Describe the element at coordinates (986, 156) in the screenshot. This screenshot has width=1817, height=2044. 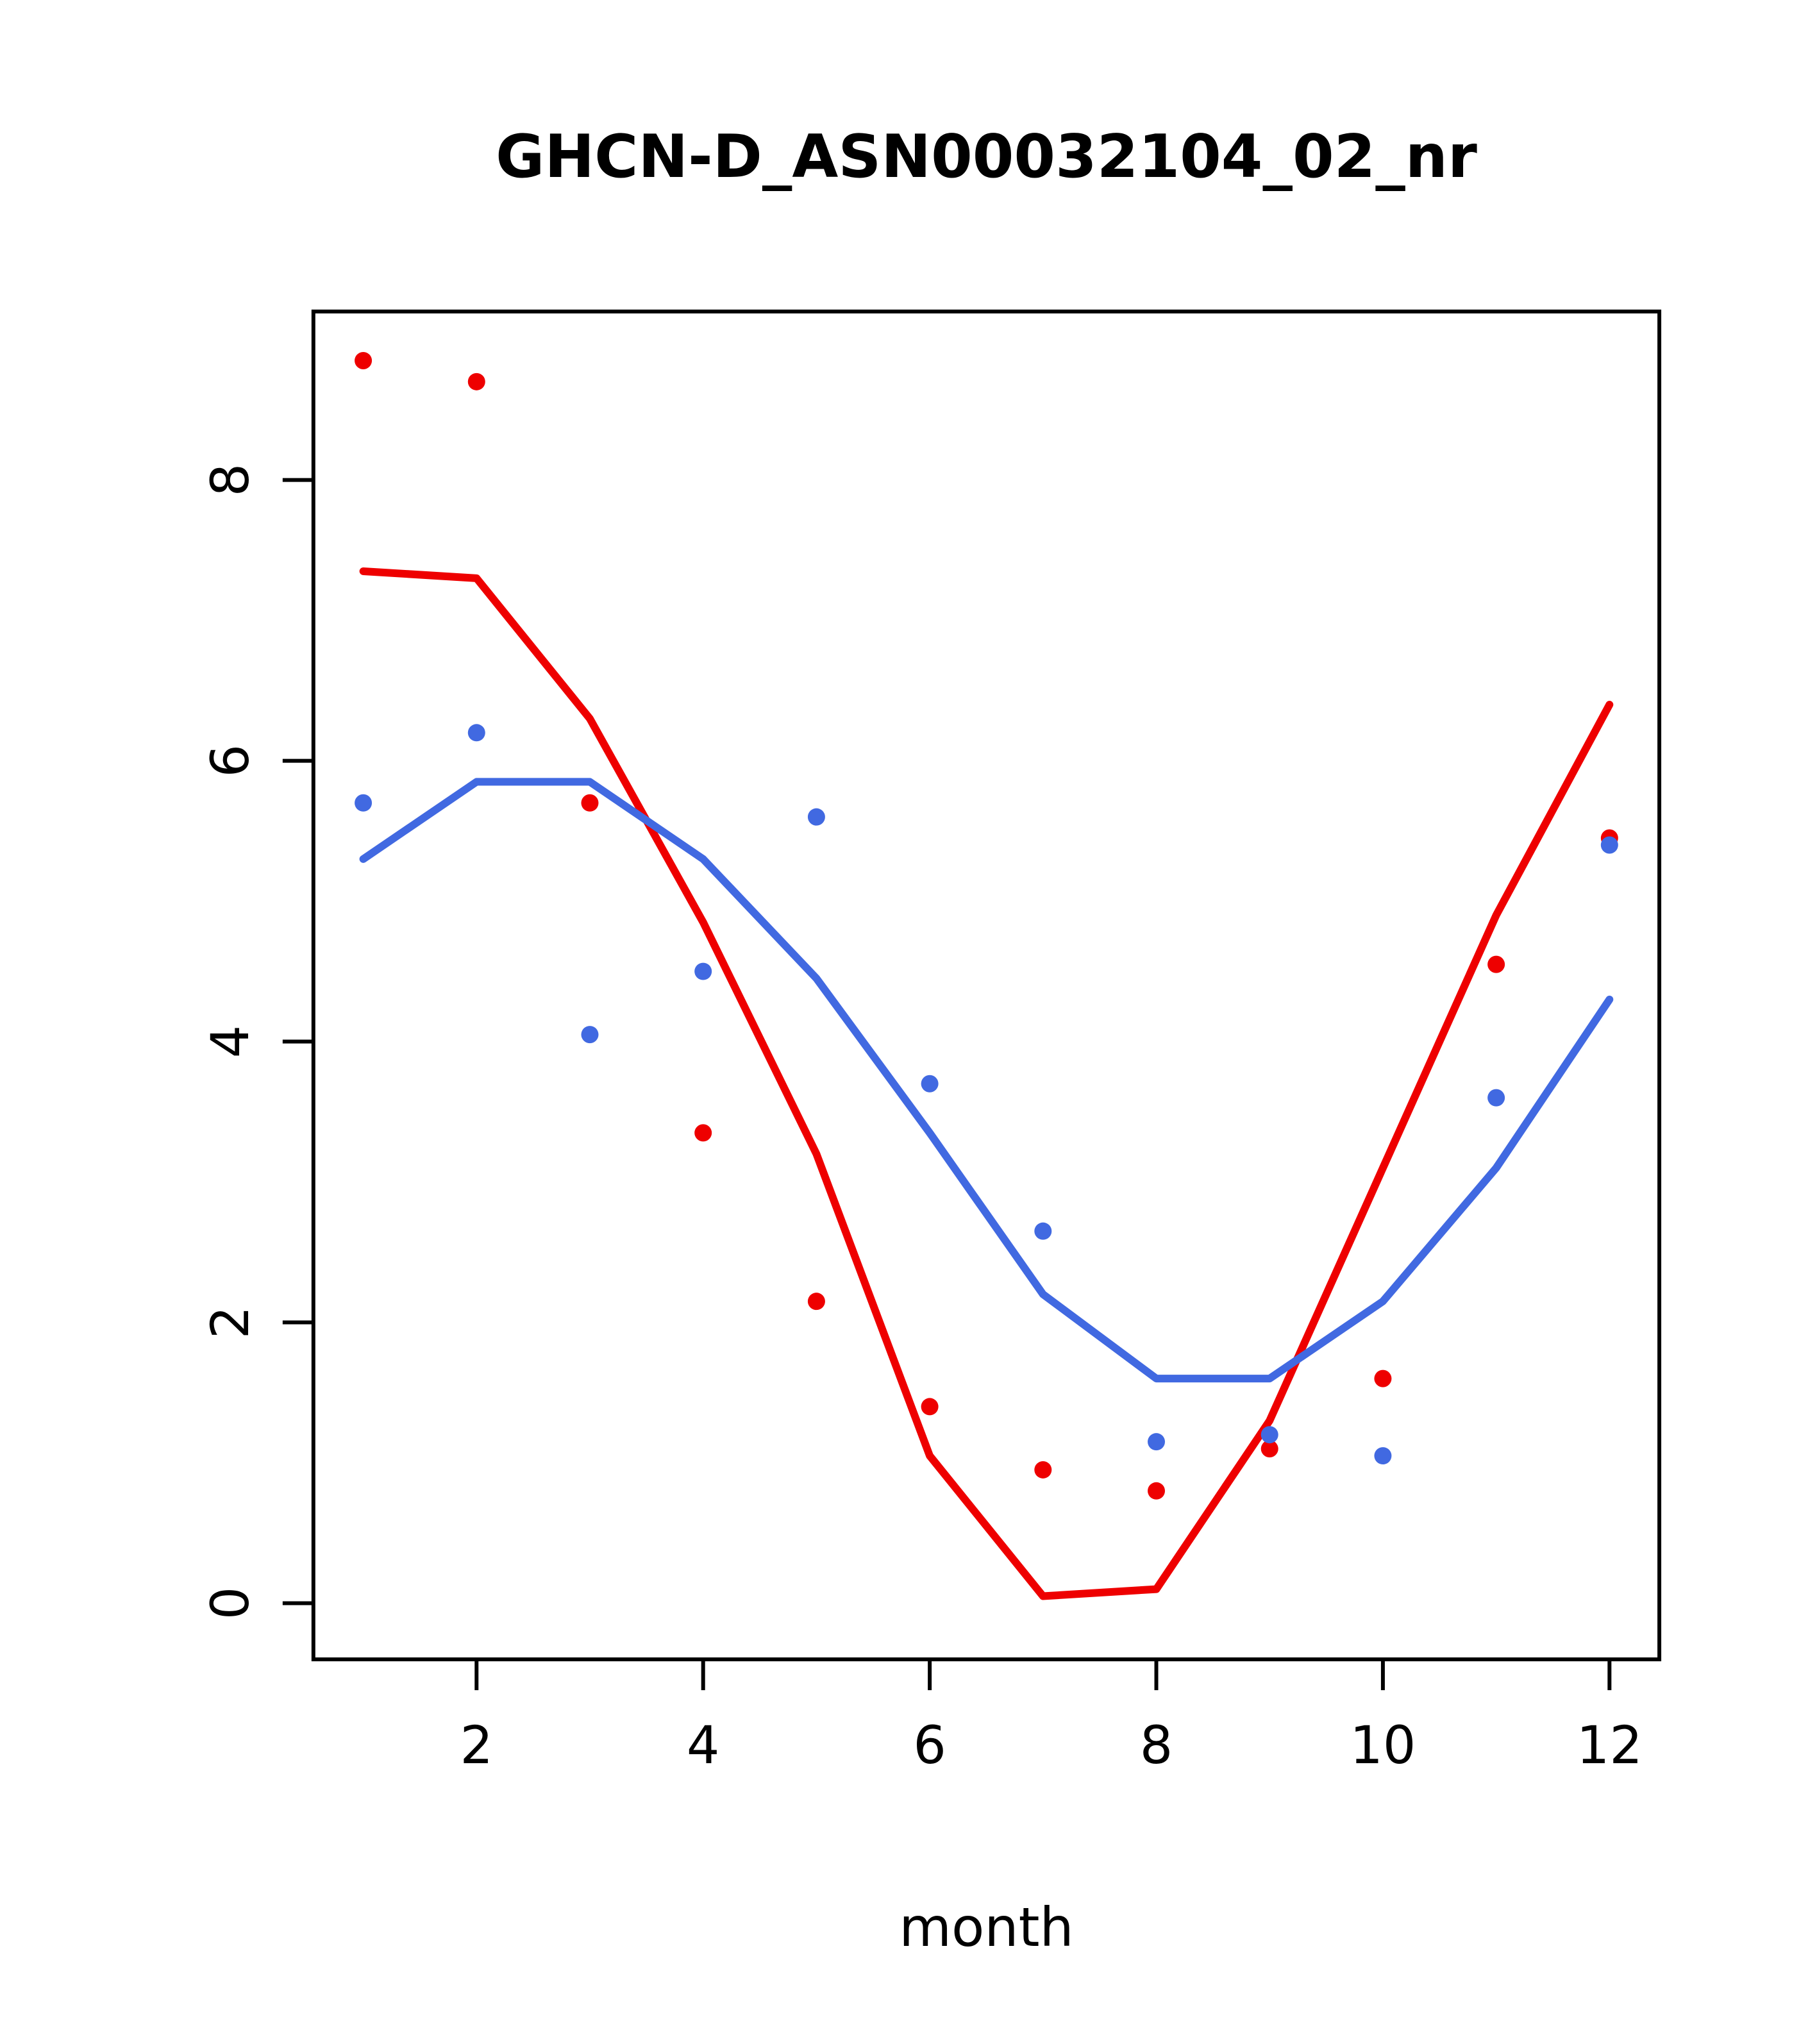
I see `chart-title: GHCN-D_ASN00032104_02_nr` at that location.